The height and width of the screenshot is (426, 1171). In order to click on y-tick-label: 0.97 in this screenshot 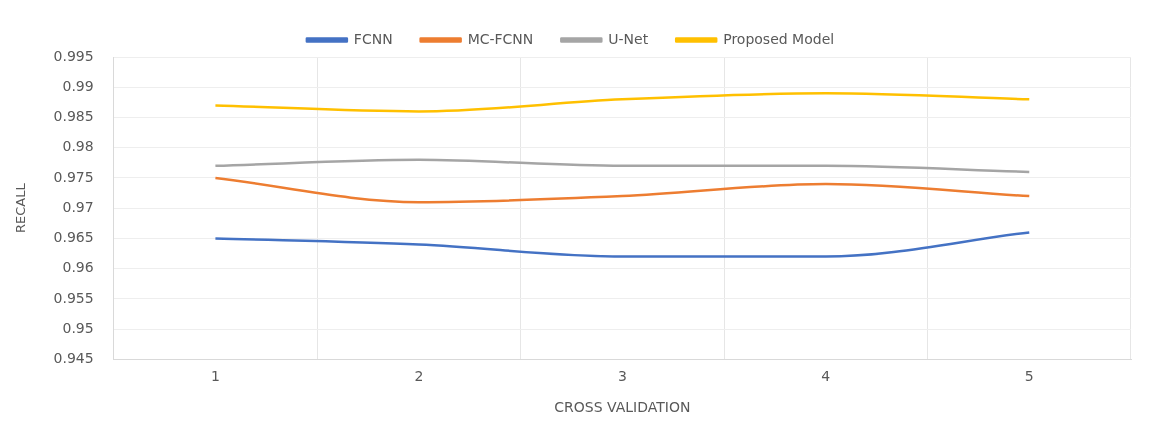, I will do `click(78, 206)`.